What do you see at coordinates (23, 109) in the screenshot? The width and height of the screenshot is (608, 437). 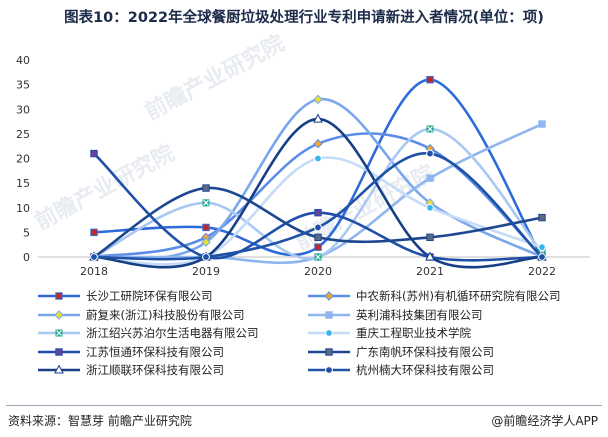 I see `y-tick-label: 30` at bounding box center [23, 109].